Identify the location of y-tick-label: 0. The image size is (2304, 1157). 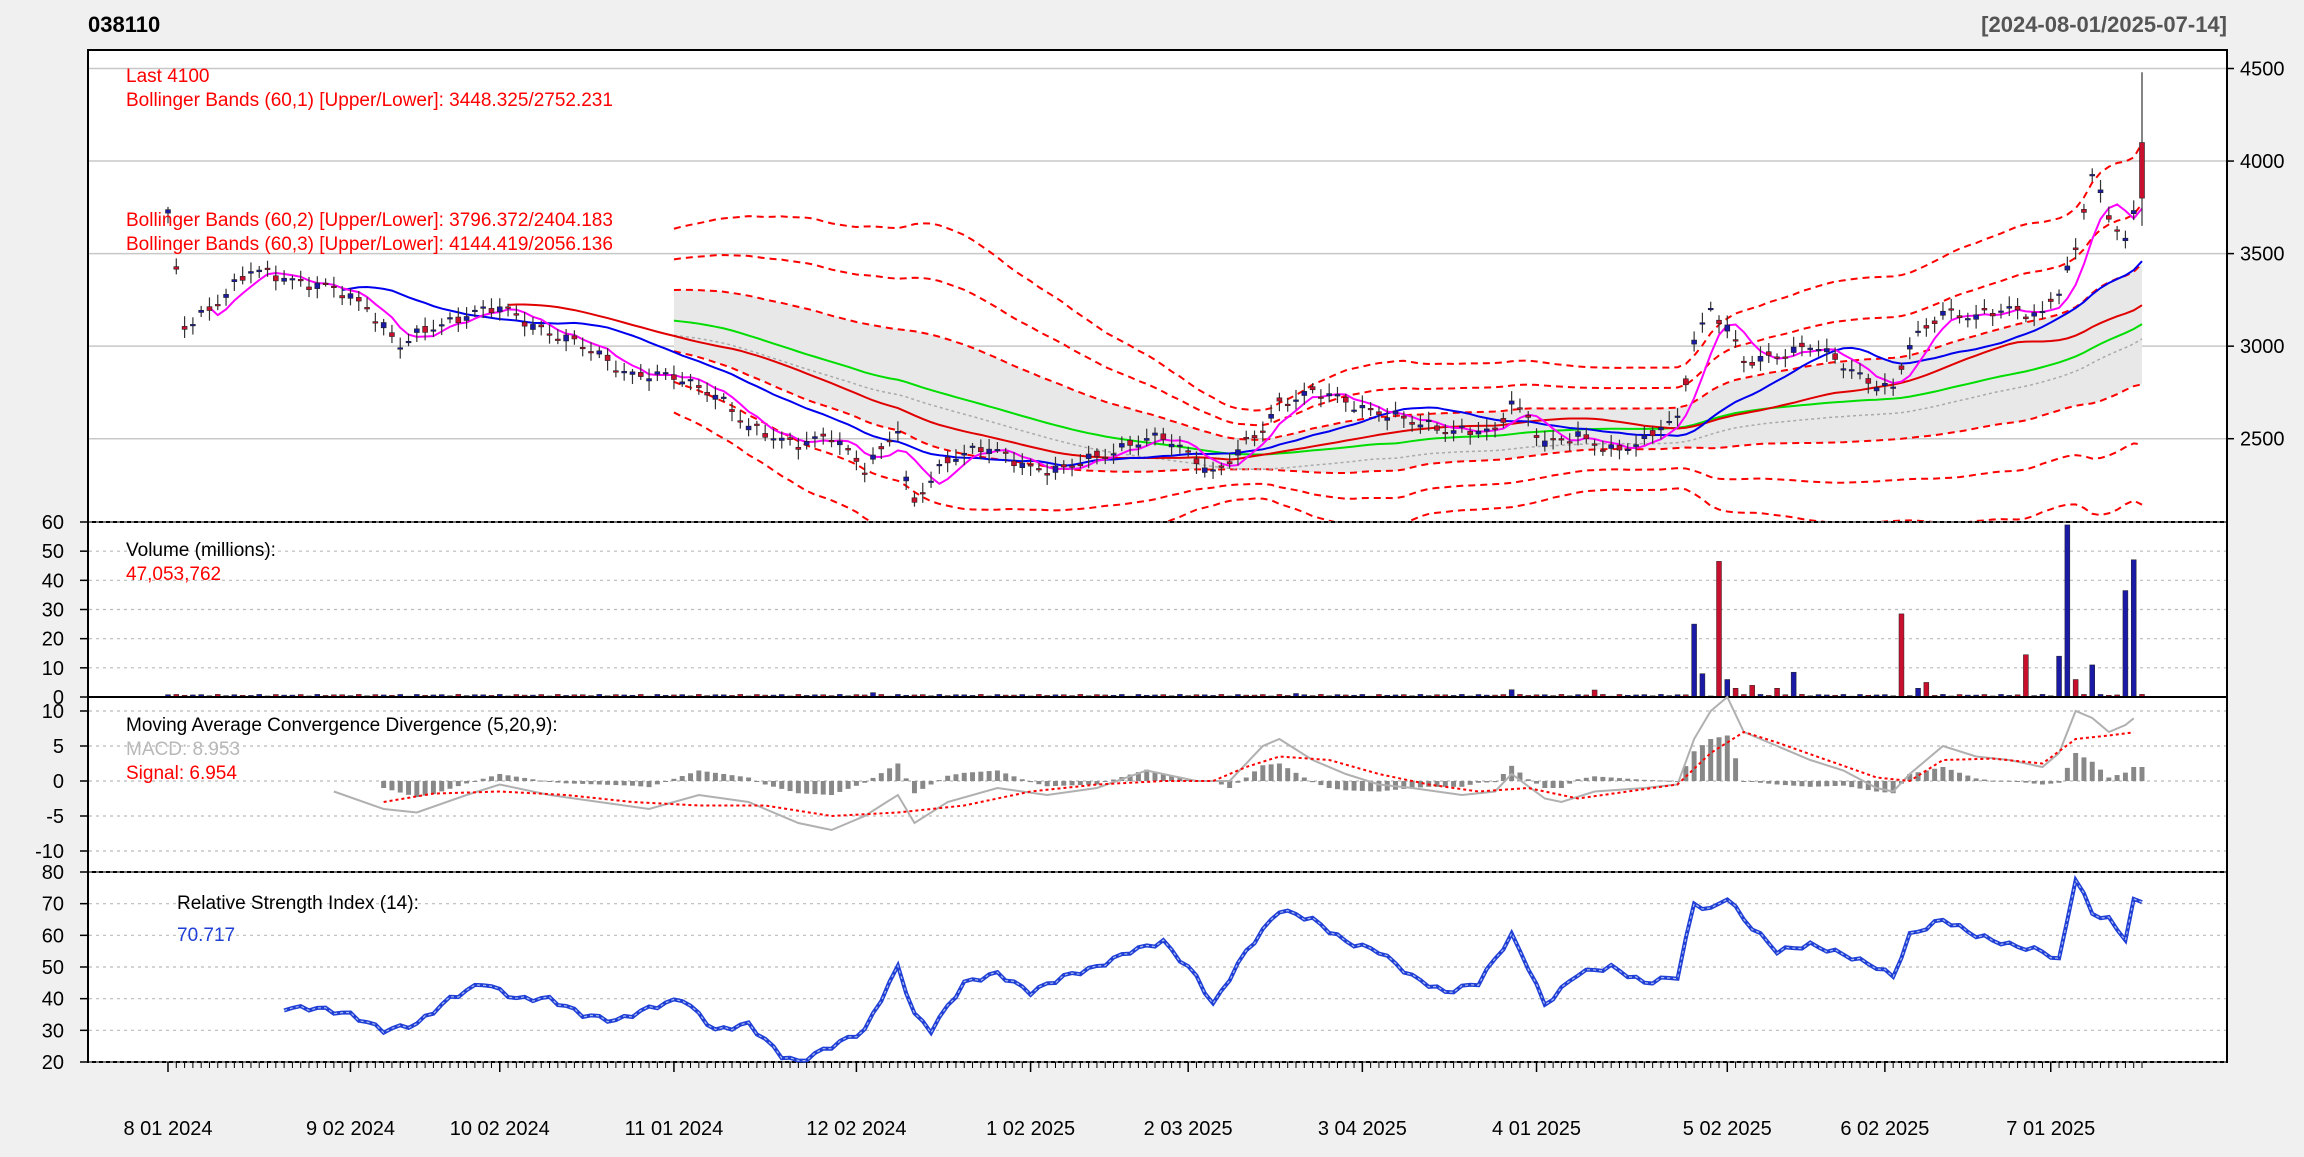
(58, 782).